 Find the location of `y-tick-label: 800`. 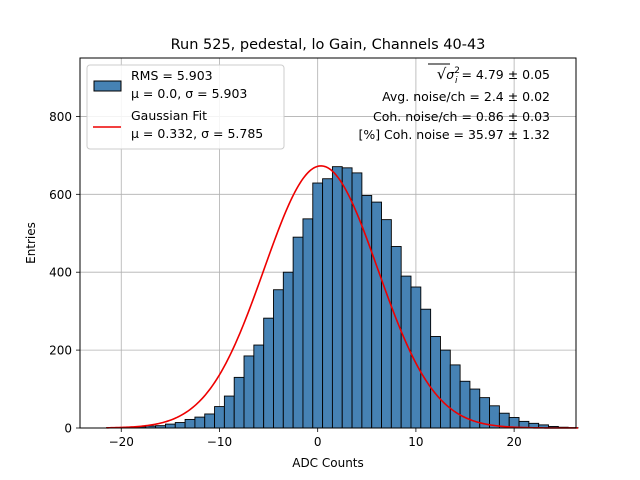

y-tick-label: 800 is located at coordinates (60, 117).